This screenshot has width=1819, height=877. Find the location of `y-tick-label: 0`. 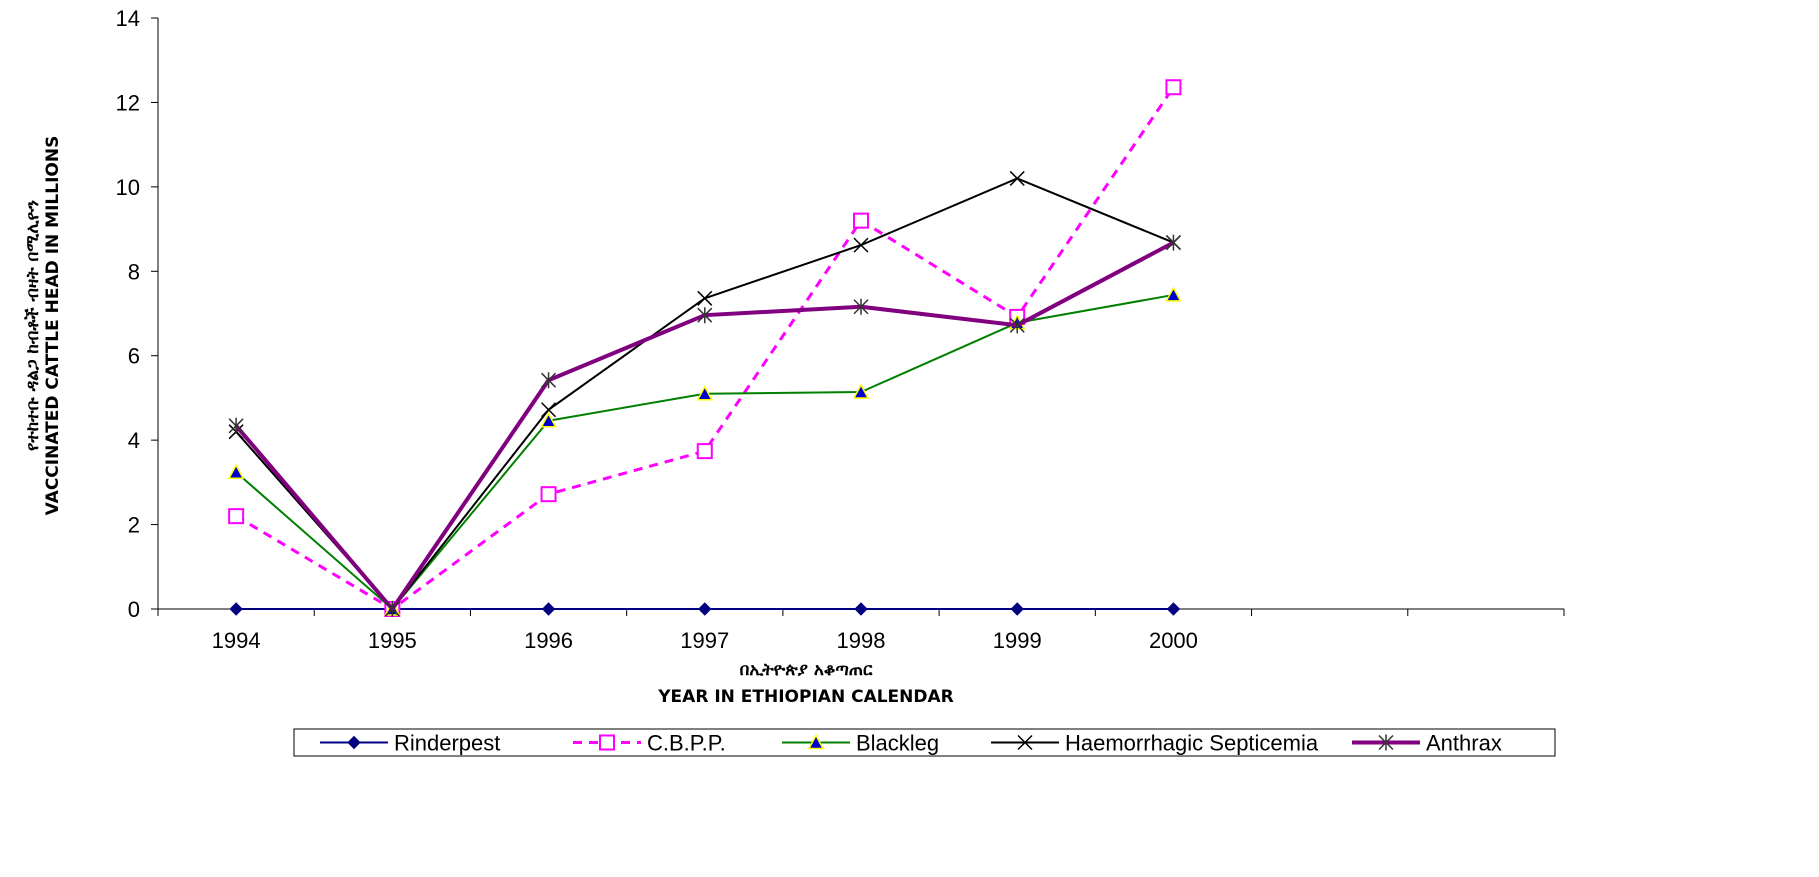

y-tick-label: 0 is located at coordinates (134, 609).